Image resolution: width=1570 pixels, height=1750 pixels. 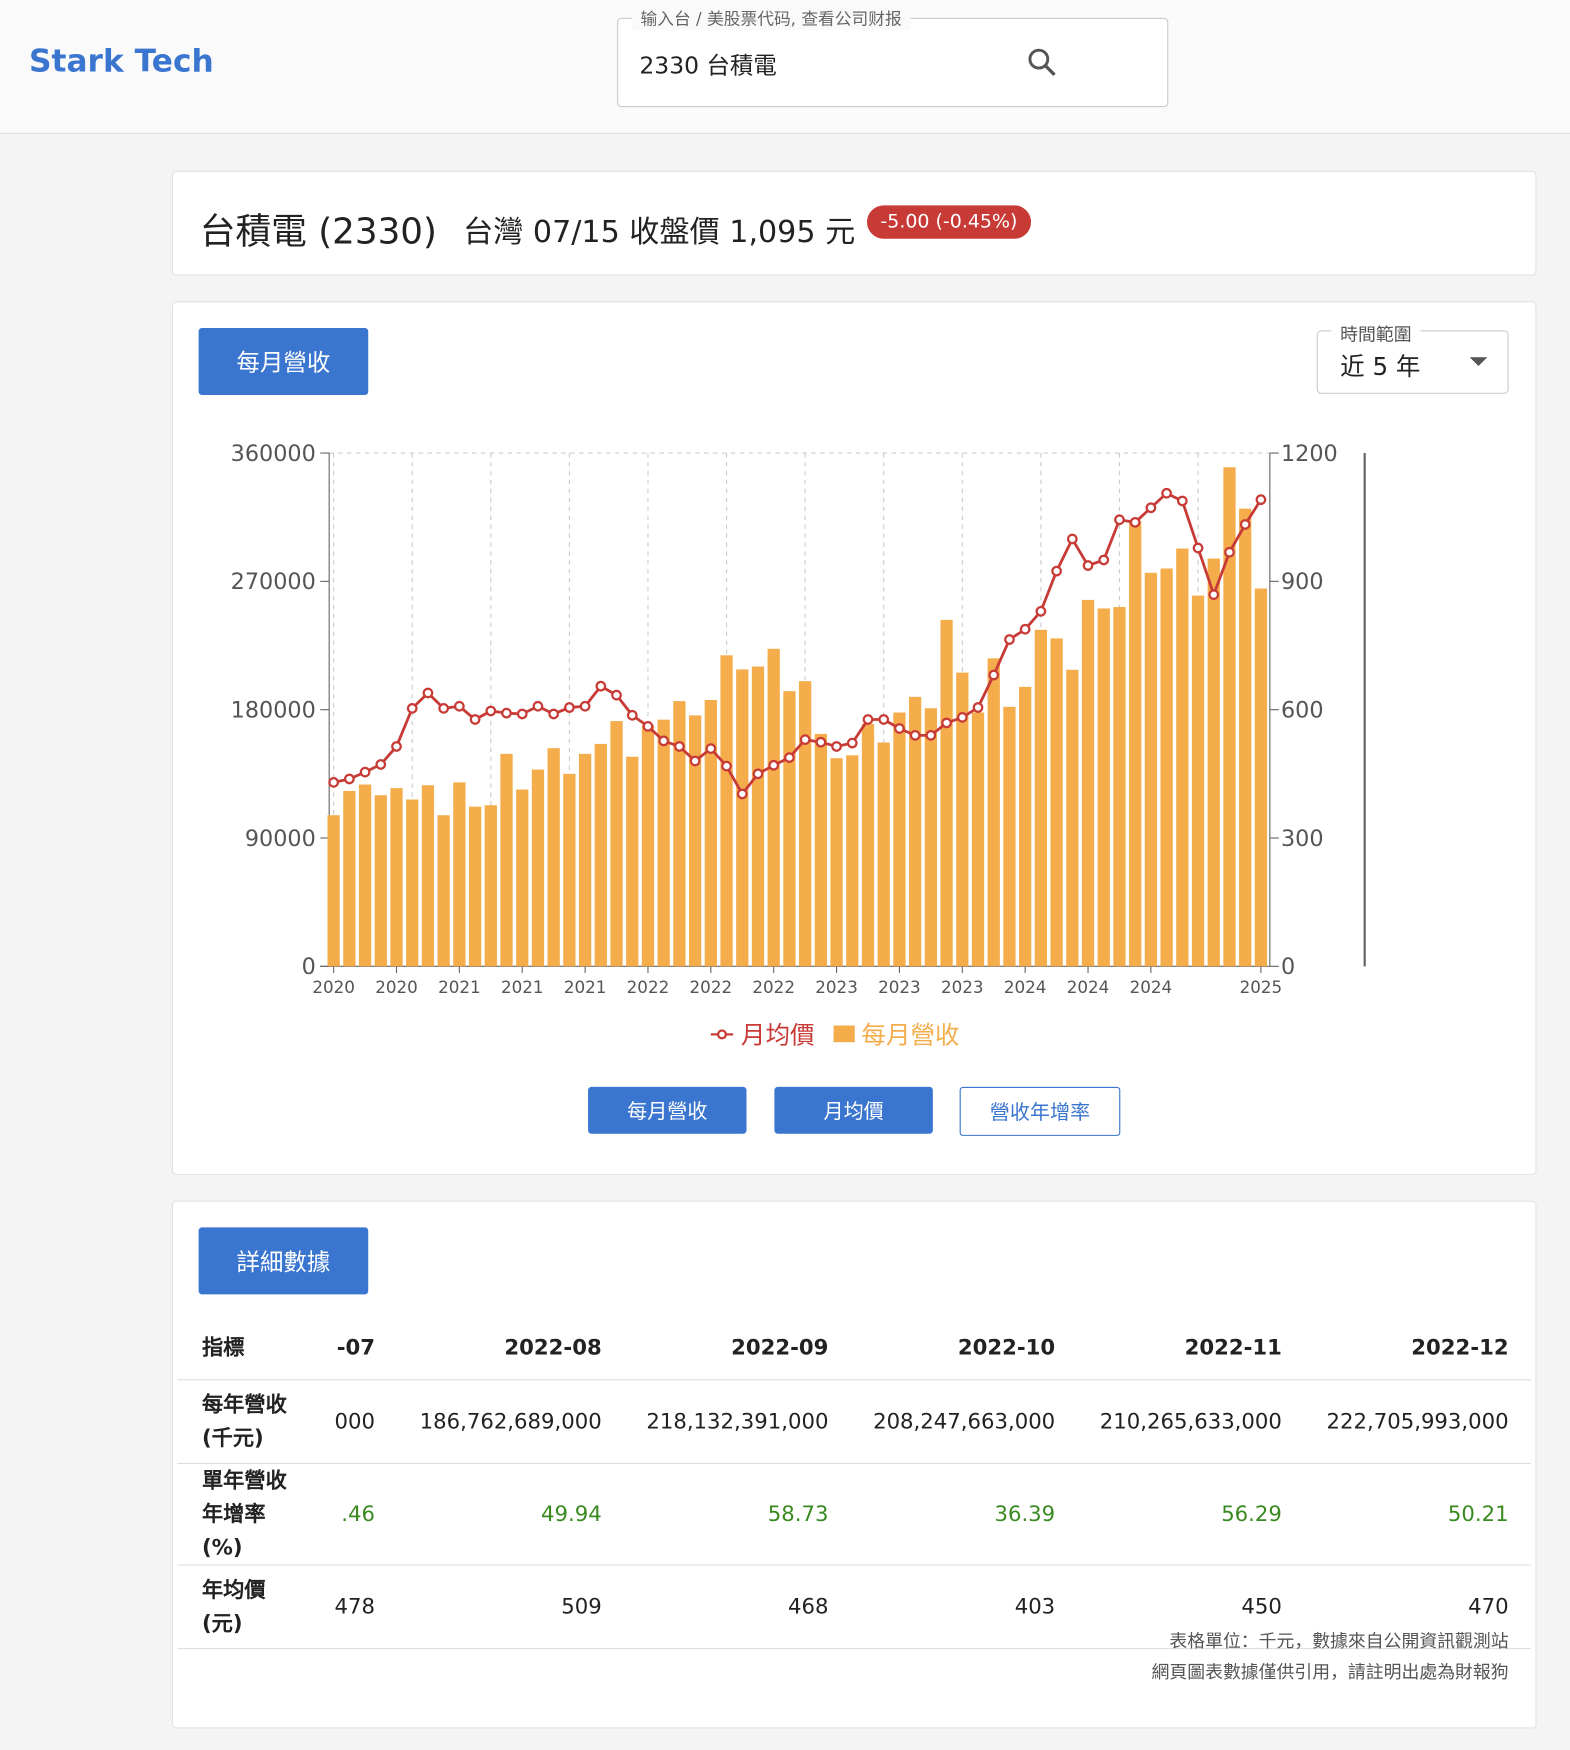 I want to click on range-select: 時間範圍 近 5 年, so click(x=1412, y=356).